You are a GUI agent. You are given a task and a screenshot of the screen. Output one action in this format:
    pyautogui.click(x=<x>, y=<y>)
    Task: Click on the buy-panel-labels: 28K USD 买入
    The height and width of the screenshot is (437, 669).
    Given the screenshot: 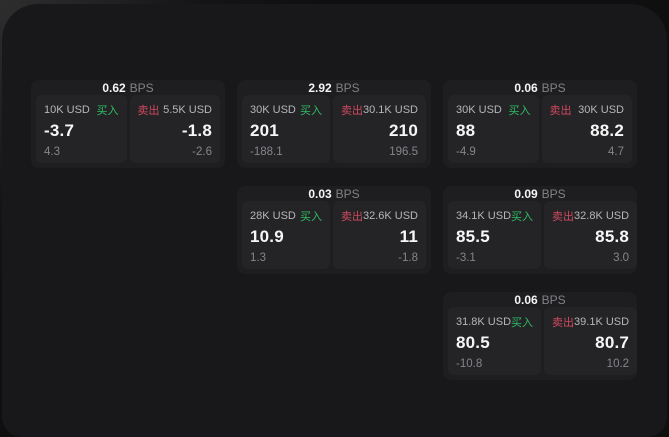 What is the action you would take?
    pyautogui.click(x=286, y=216)
    